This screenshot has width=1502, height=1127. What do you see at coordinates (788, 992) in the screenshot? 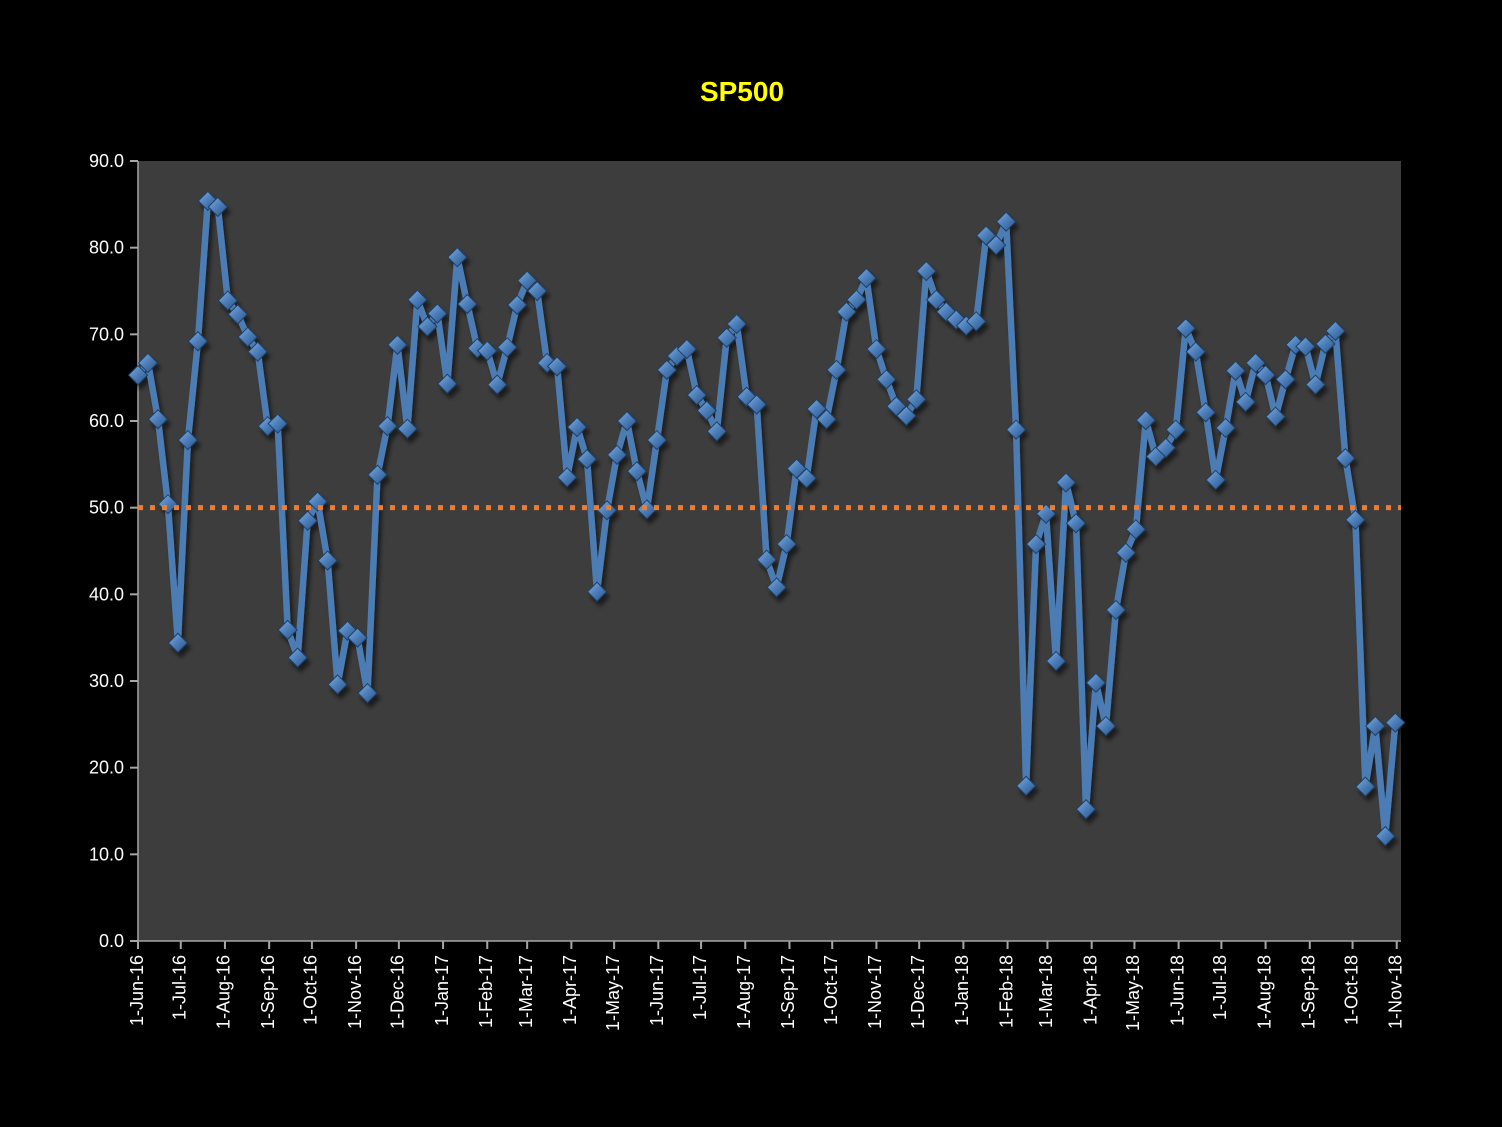
I see `x-tick-label: 1-Sep-17` at bounding box center [788, 992].